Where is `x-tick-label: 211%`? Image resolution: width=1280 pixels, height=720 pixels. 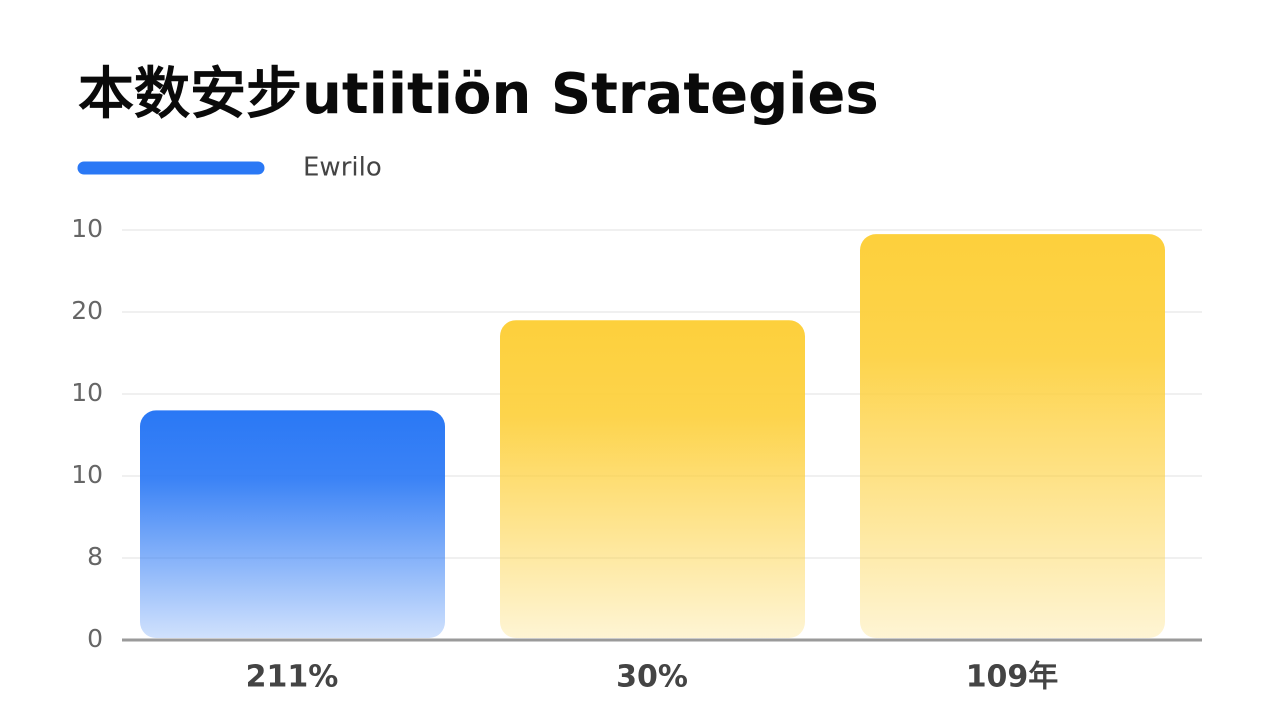 x-tick-label: 211% is located at coordinates (292, 677).